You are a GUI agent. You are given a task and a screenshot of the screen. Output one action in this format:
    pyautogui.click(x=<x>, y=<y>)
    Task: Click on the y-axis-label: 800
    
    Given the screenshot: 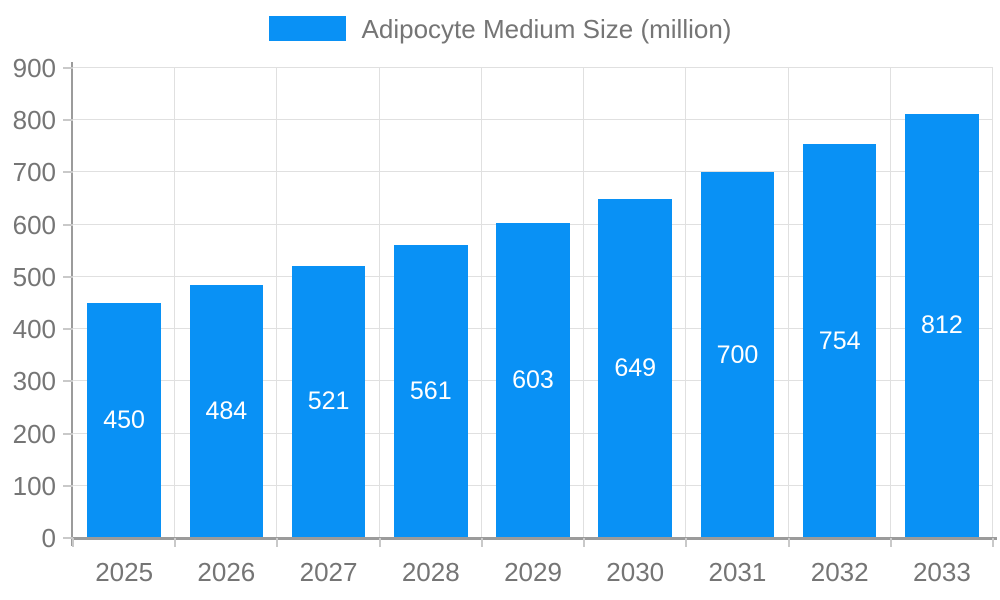 What is the action you would take?
    pyautogui.click(x=34, y=120)
    